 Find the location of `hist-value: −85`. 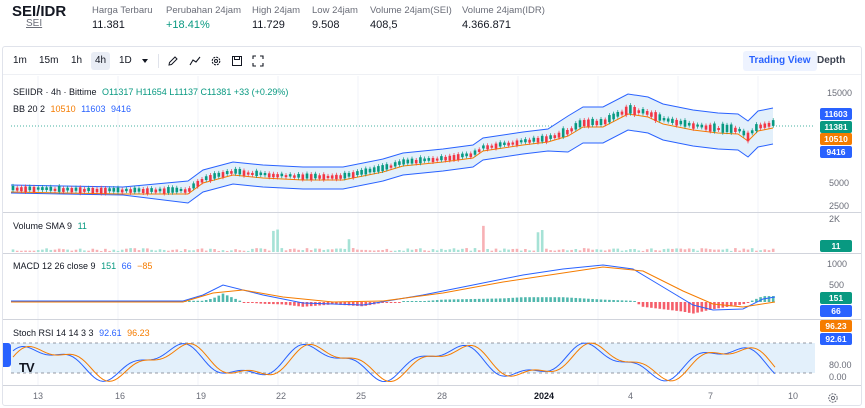

hist-value: −85 is located at coordinates (145, 266).